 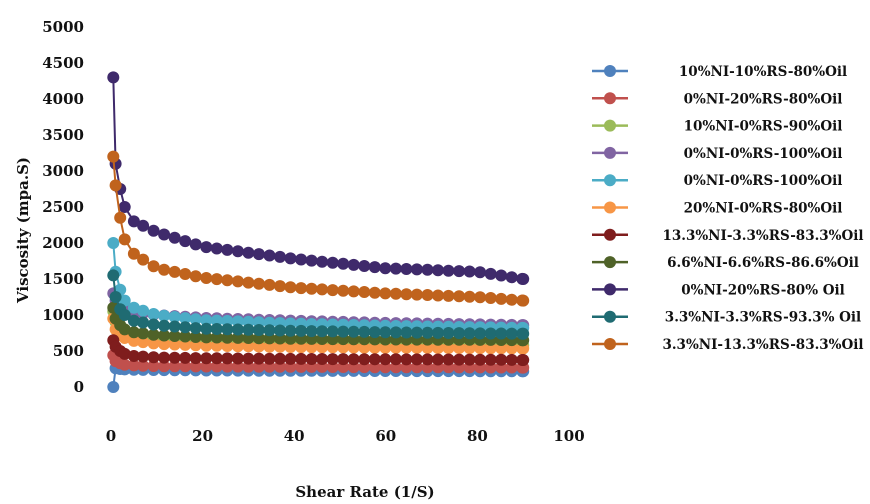 I want to click on y-tick-label: 1500, so click(x=63, y=279).